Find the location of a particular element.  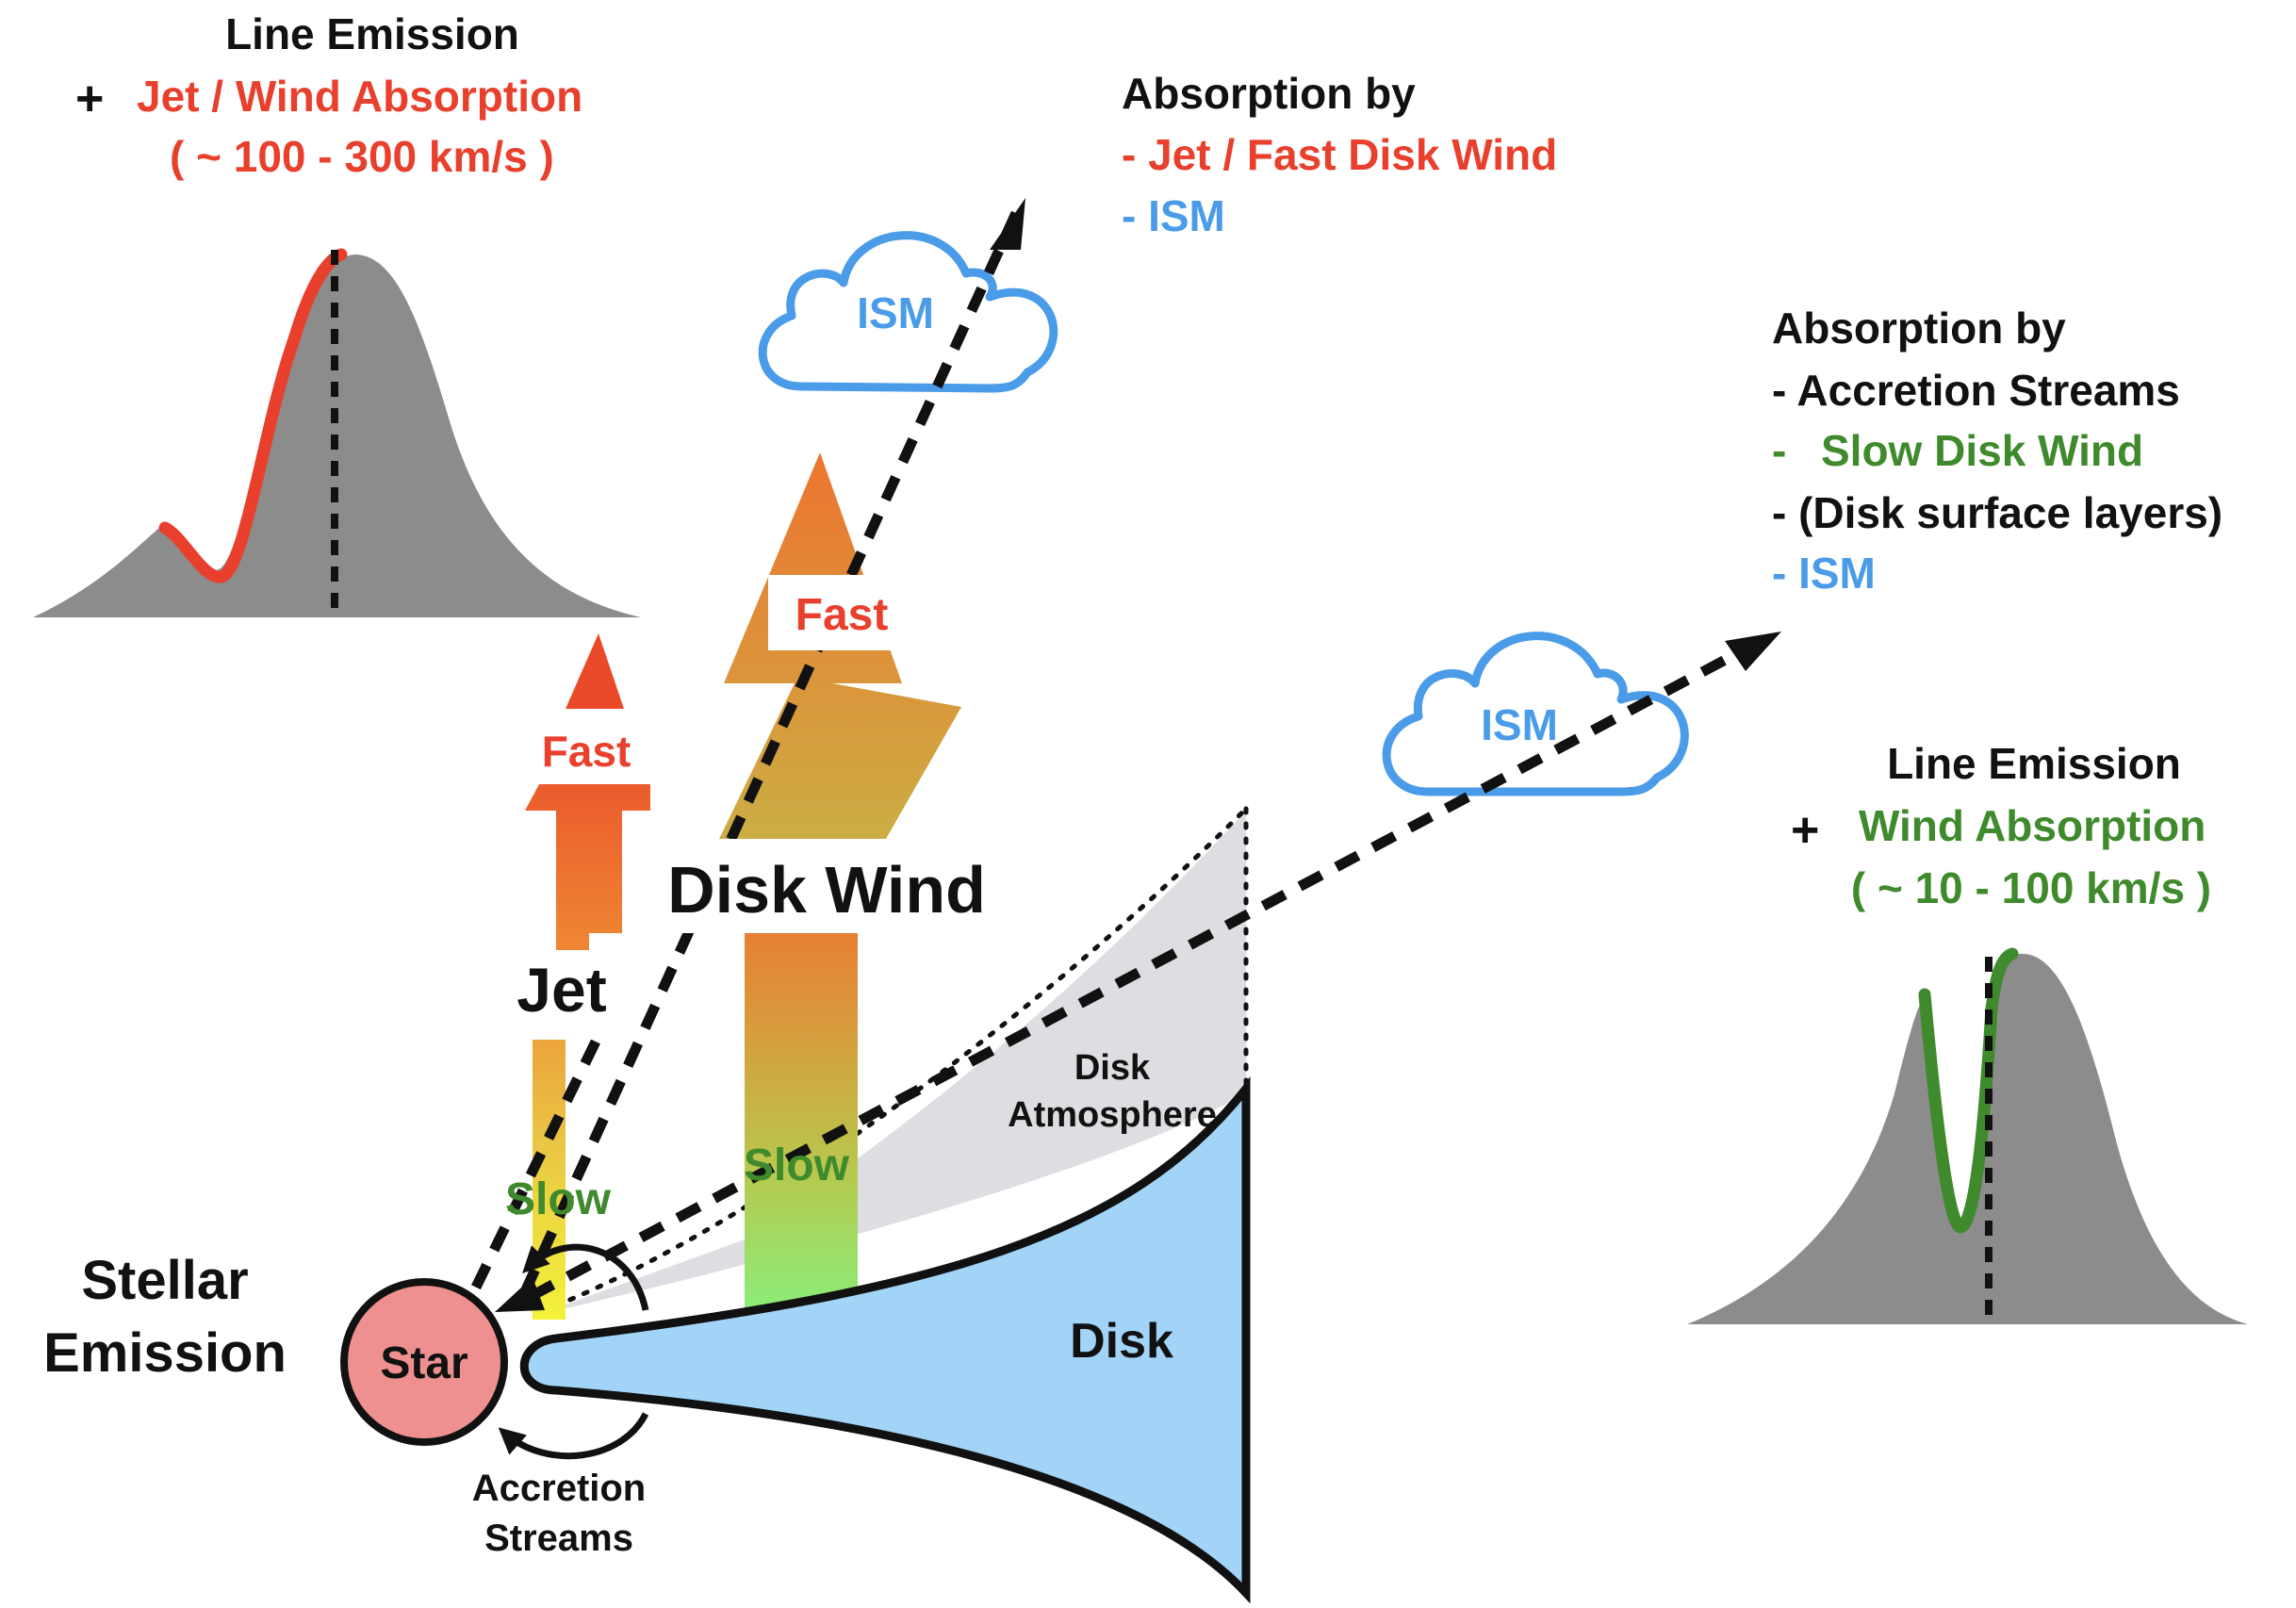

disk-atmosphere-label-2: Atmosphere is located at coordinates (1112, 1115).